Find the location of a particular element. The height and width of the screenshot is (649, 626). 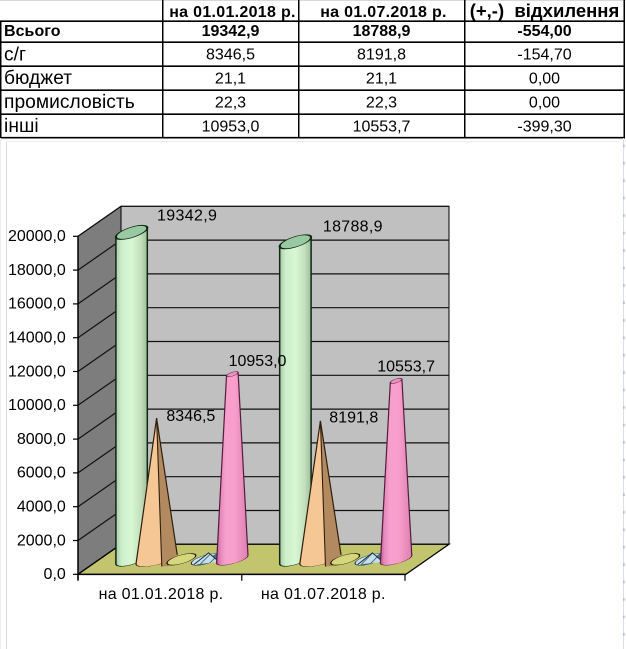

svg-text: (+,-) відхилення is located at coordinates (545, 10).